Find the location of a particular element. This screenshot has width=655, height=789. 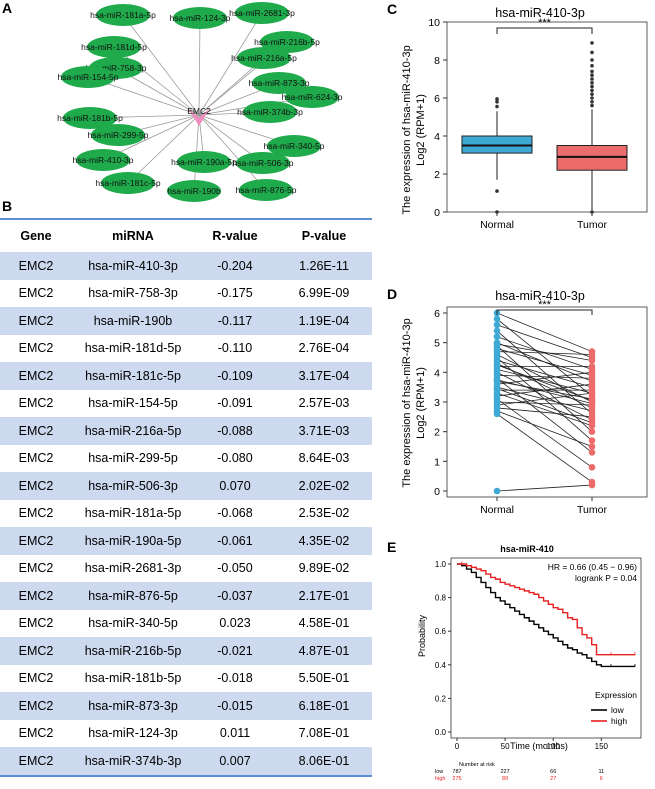

mirna-node: hsa-miR-124-3p is located at coordinates (200, 18).